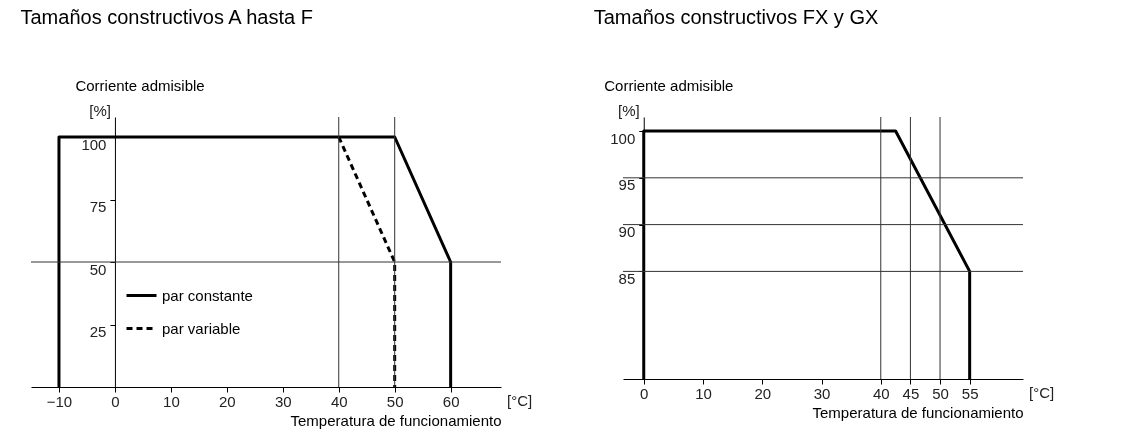 Image resolution: width=1123 pixels, height=439 pixels. What do you see at coordinates (98, 206) in the screenshot?
I see `y-tick-label: 75` at bounding box center [98, 206].